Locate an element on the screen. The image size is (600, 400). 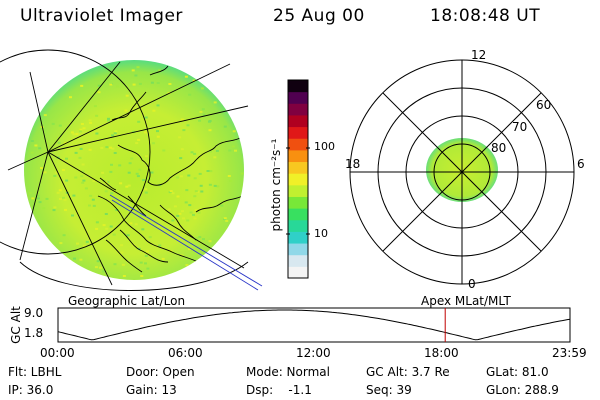
colorbar-unit-label: photon cm⁻²s⁻¹ is located at coordinates (276, 185).